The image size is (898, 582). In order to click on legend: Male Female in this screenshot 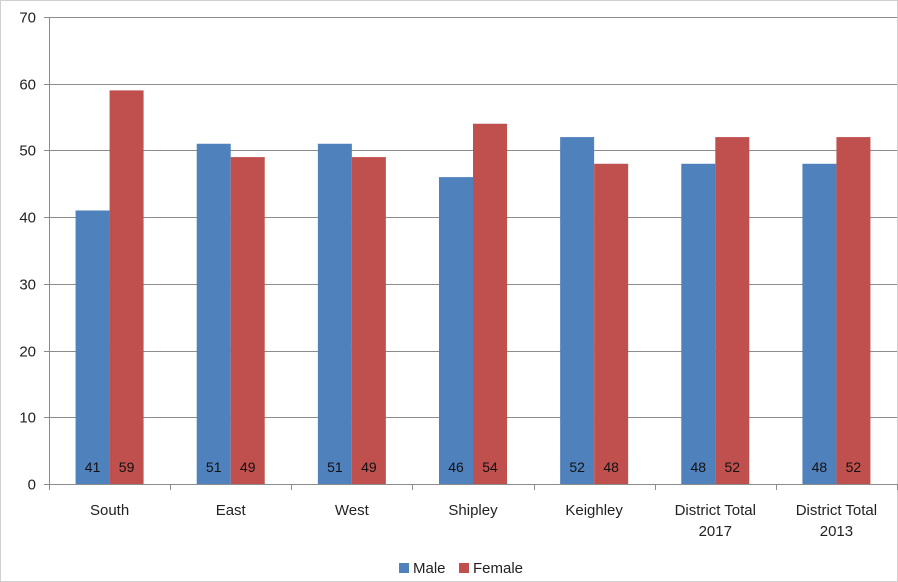, I will do `click(461, 568)`.